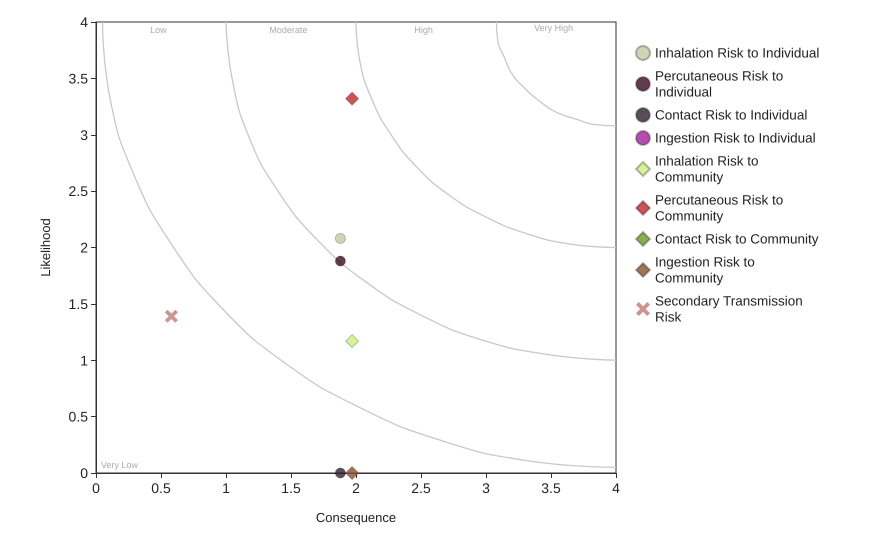 The height and width of the screenshot is (552, 885). What do you see at coordinates (78, 191) in the screenshot?
I see `y-tick-label: 2.5` at bounding box center [78, 191].